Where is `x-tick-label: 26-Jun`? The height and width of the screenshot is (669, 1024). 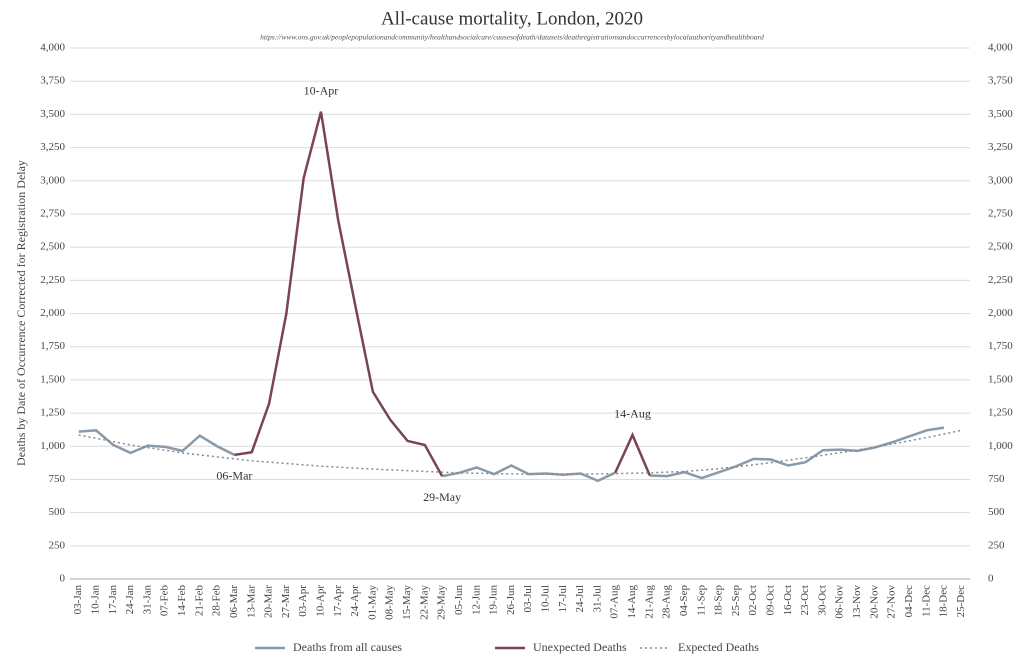
x-tick-label: 26-Jun is located at coordinates (511, 600).